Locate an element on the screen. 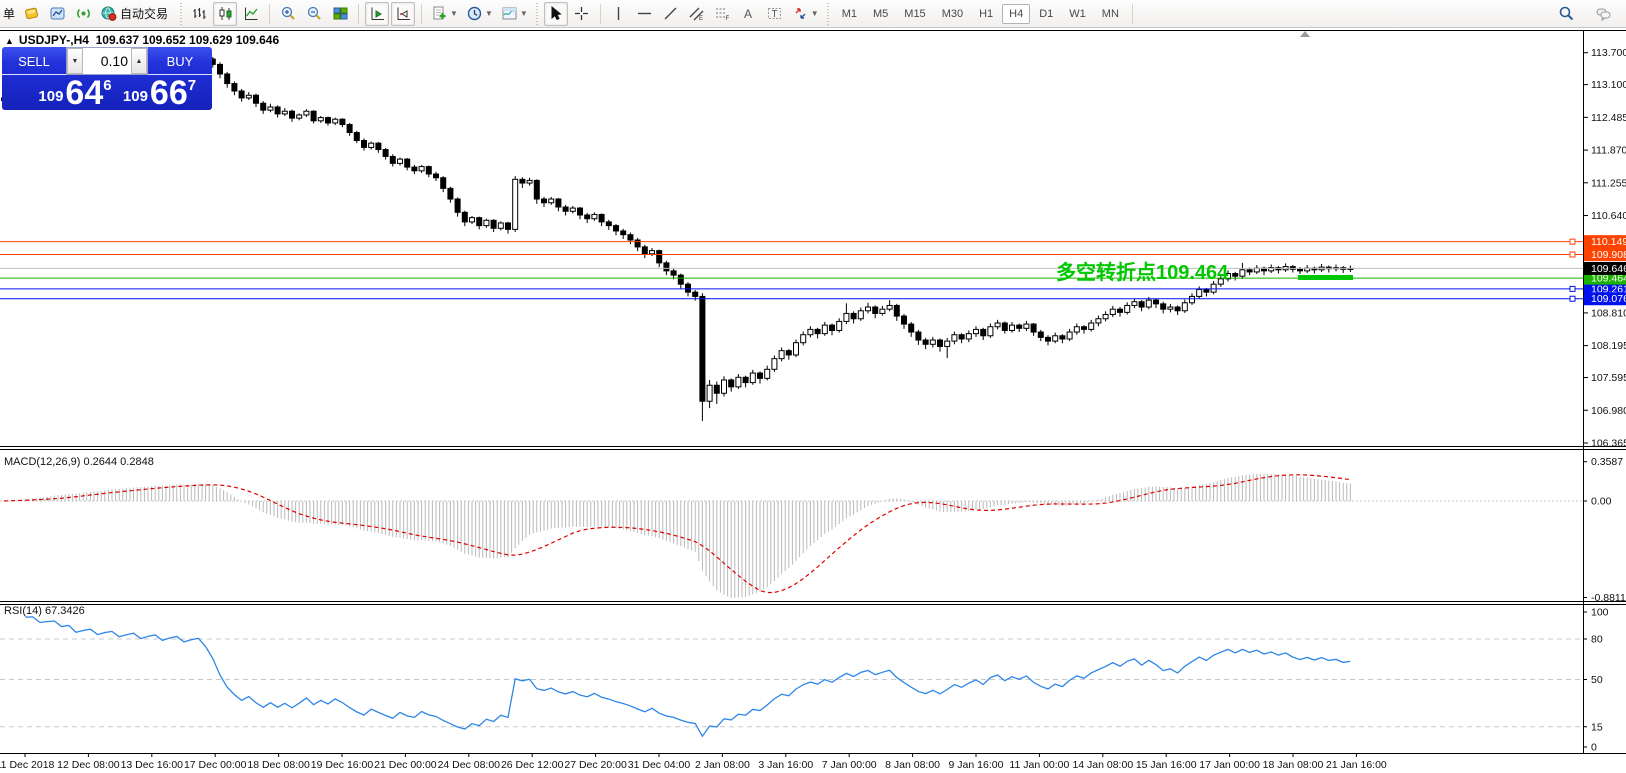 The image size is (1626, 773). annotation-text: 多空转折点109.464 is located at coordinates (1142, 273).